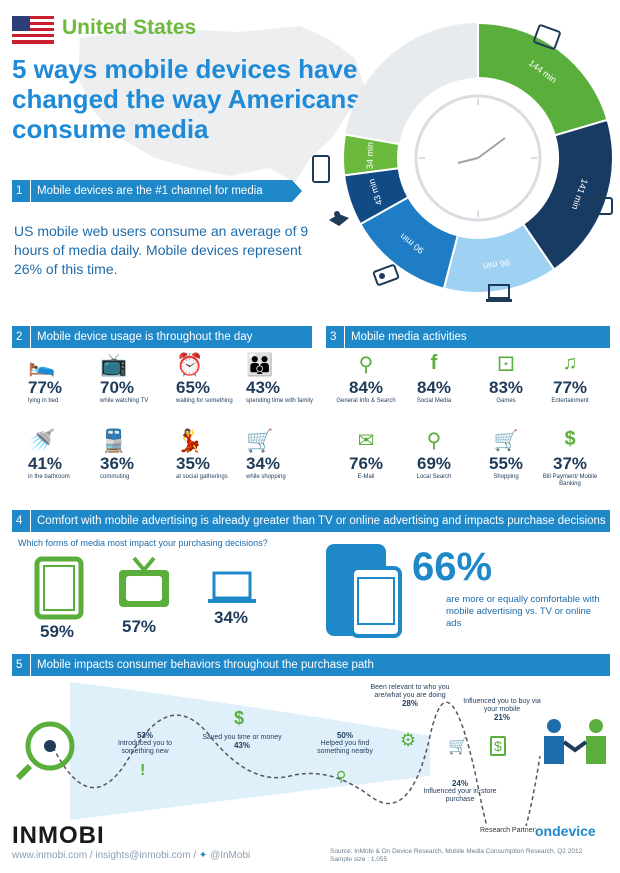  What do you see at coordinates (143, 770) in the screenshot?
I see `alert-icon: !` at bounding box center [143, 770].